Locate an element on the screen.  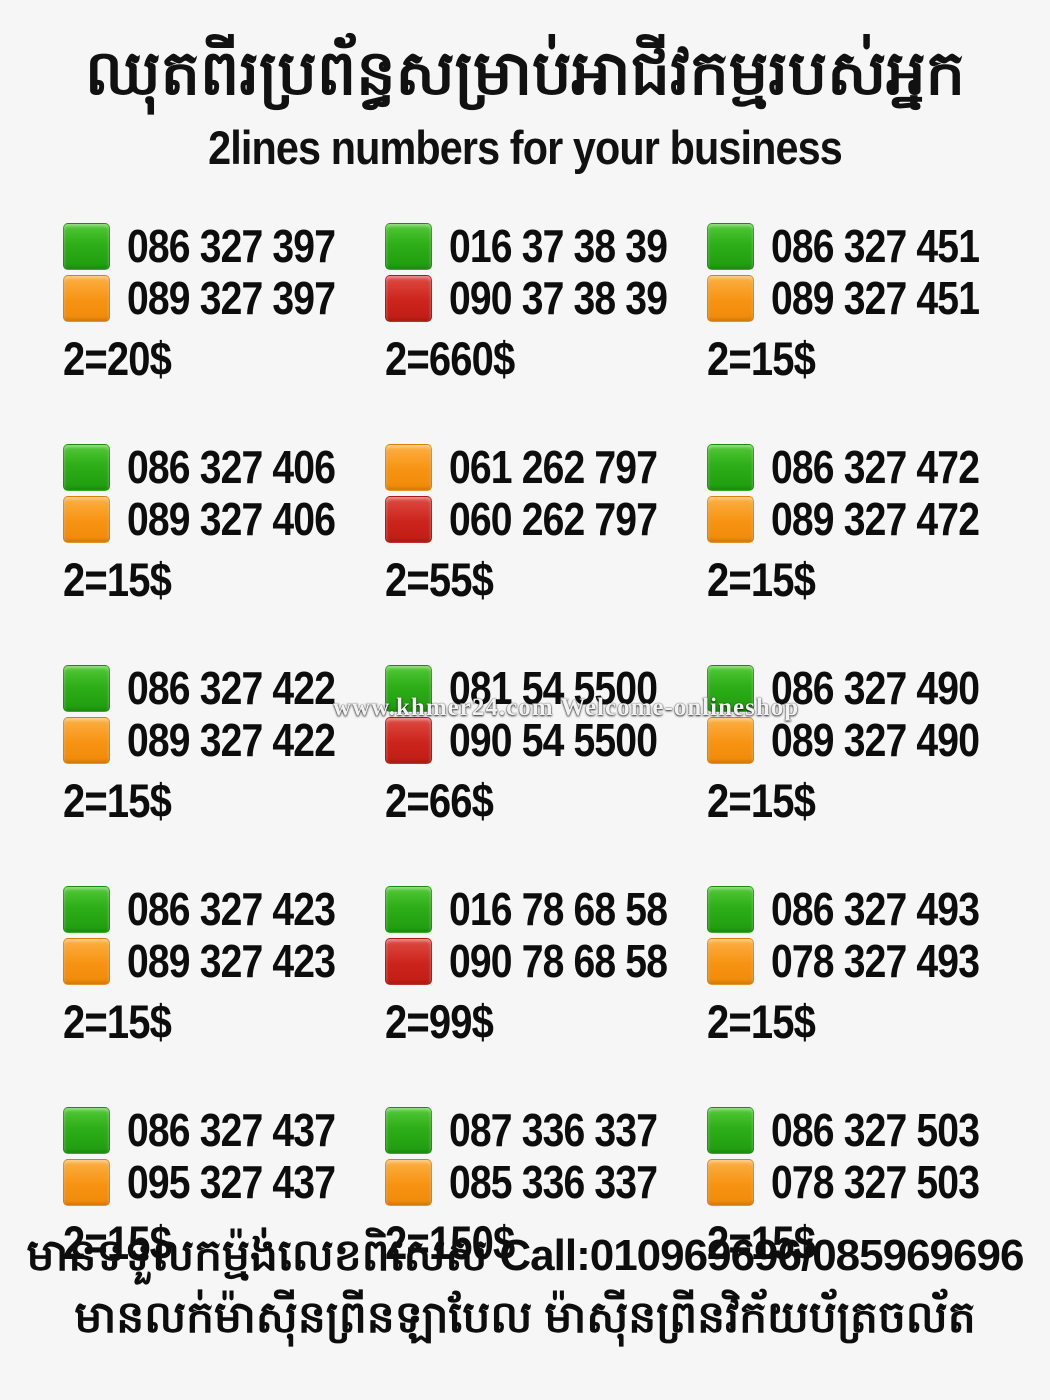
number-row: 089 327 451 is located at coordinates (855, 298).